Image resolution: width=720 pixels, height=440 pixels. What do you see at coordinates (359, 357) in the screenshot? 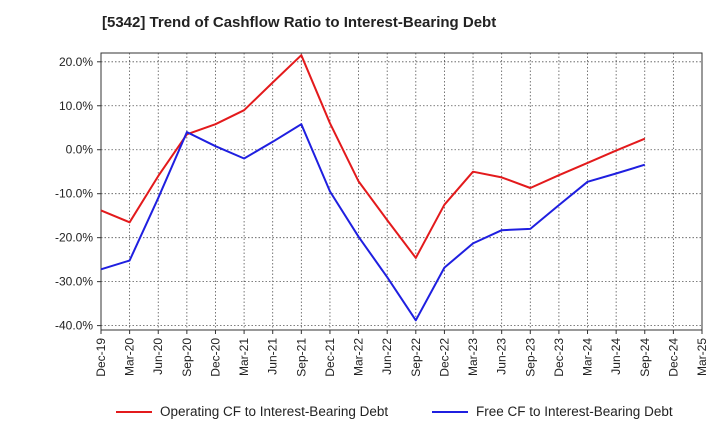
I see `x-tick-label: Mar-22` at bounding box center [359, 357].